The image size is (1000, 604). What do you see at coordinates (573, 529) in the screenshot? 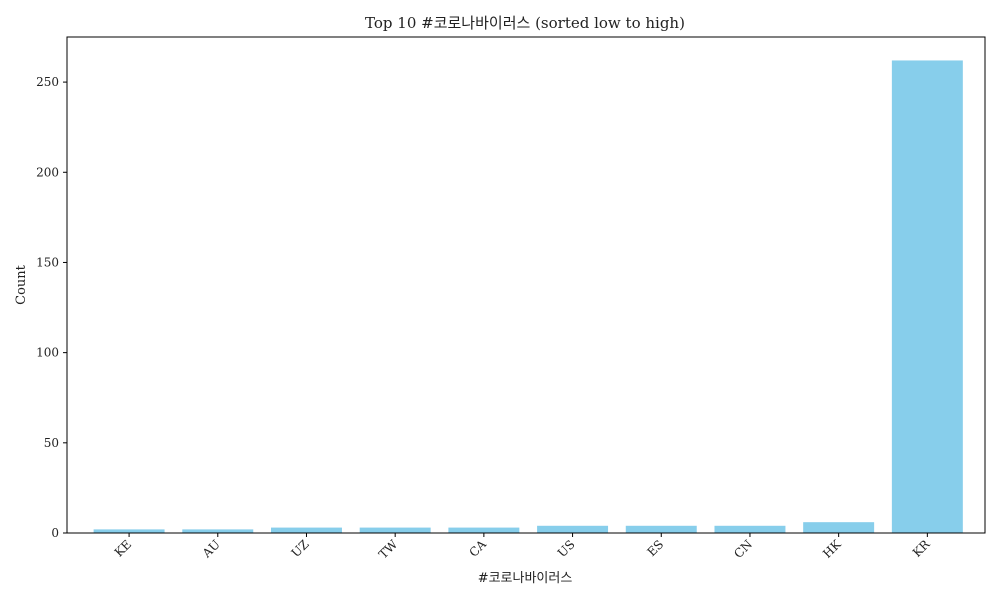
I see `bar-us` at bounding box center [573, 529].